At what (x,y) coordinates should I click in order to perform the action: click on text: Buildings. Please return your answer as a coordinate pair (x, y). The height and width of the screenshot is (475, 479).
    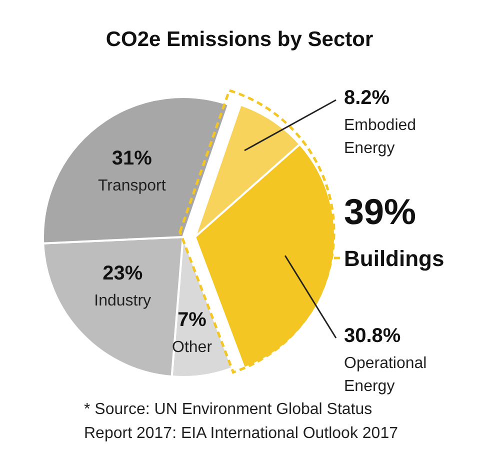
    Looking at the image, I should click on (394, 258).